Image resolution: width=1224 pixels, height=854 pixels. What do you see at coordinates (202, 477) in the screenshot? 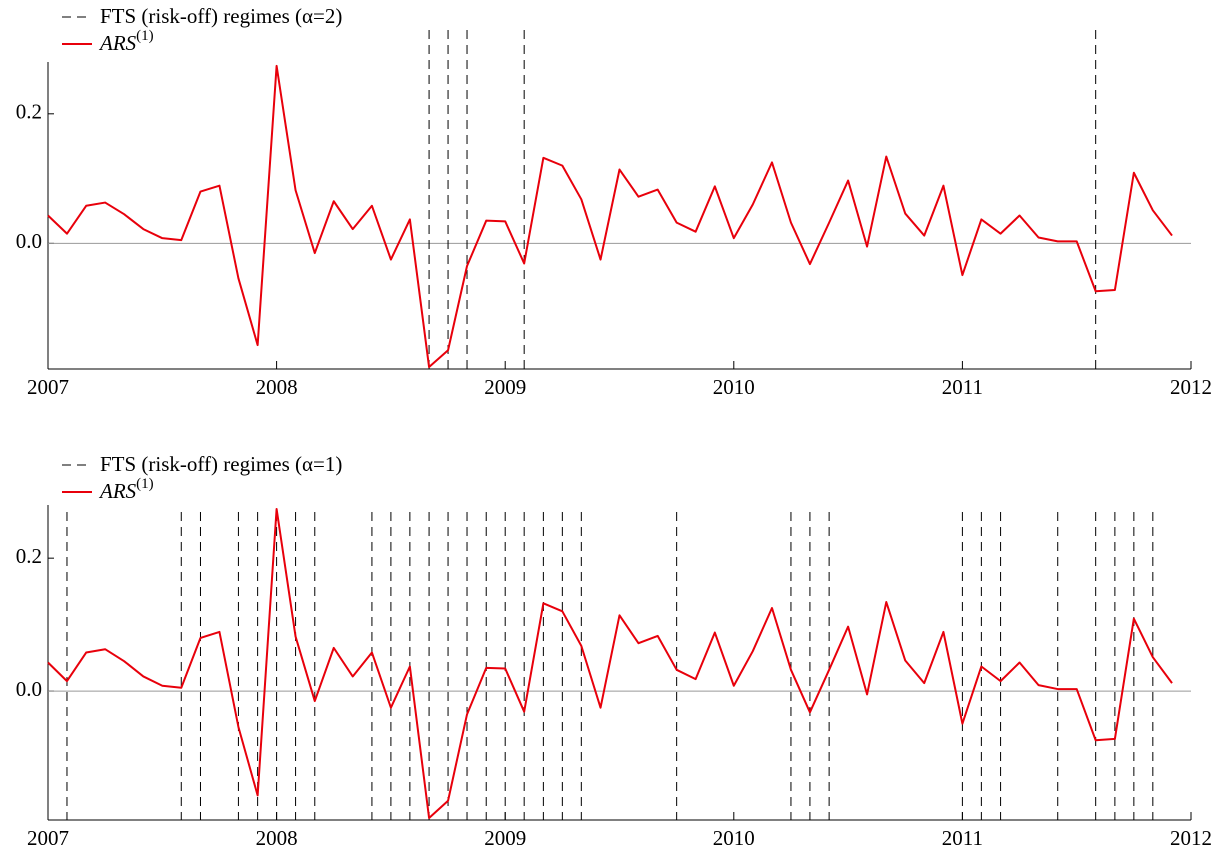
I see `legend: FTS (risk-off) regimes (α=1)ARS(1)` at bounding box center [202, 477].